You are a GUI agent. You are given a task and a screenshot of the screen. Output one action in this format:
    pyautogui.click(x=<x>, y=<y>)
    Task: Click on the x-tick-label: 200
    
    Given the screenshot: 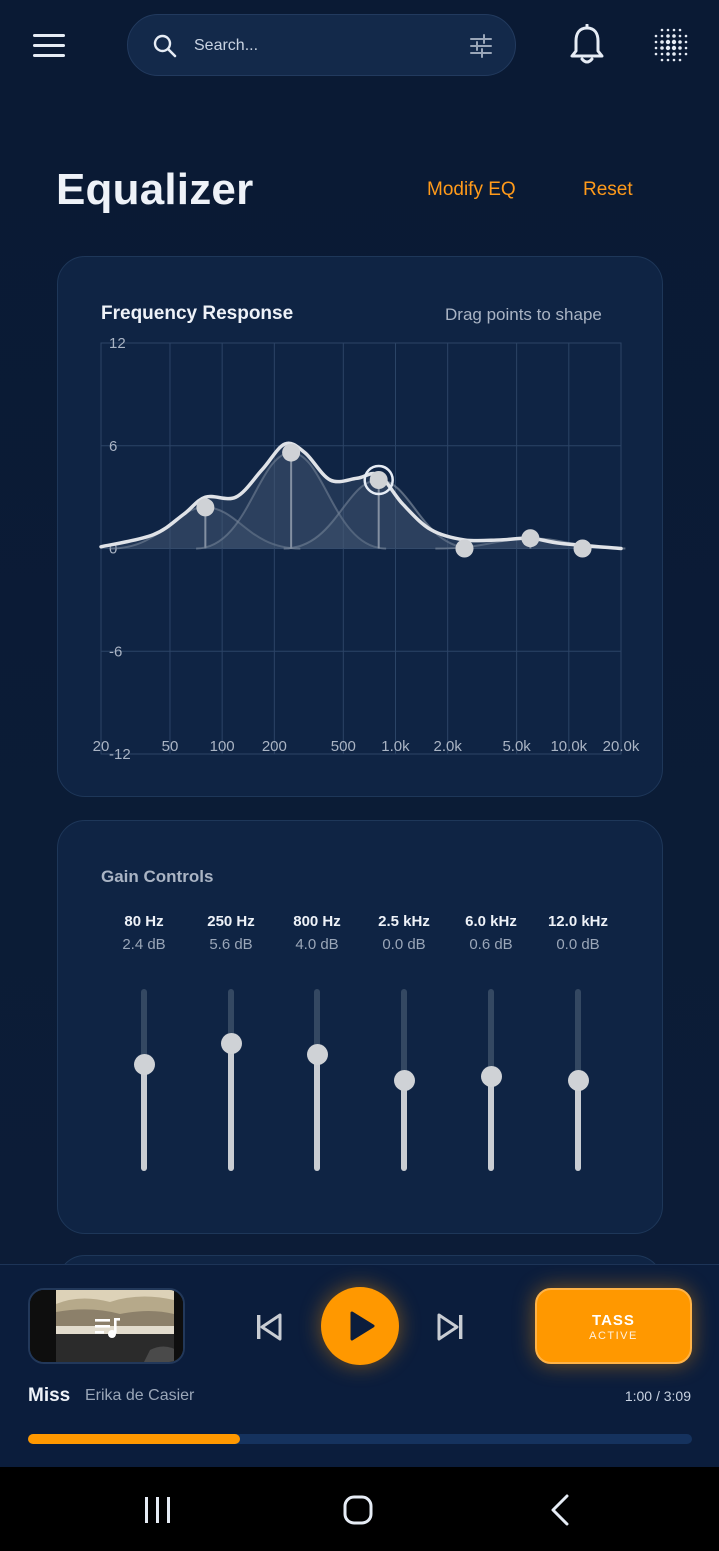 What is the action you would take?
    pyautogui.click(x=274, y=746)
    